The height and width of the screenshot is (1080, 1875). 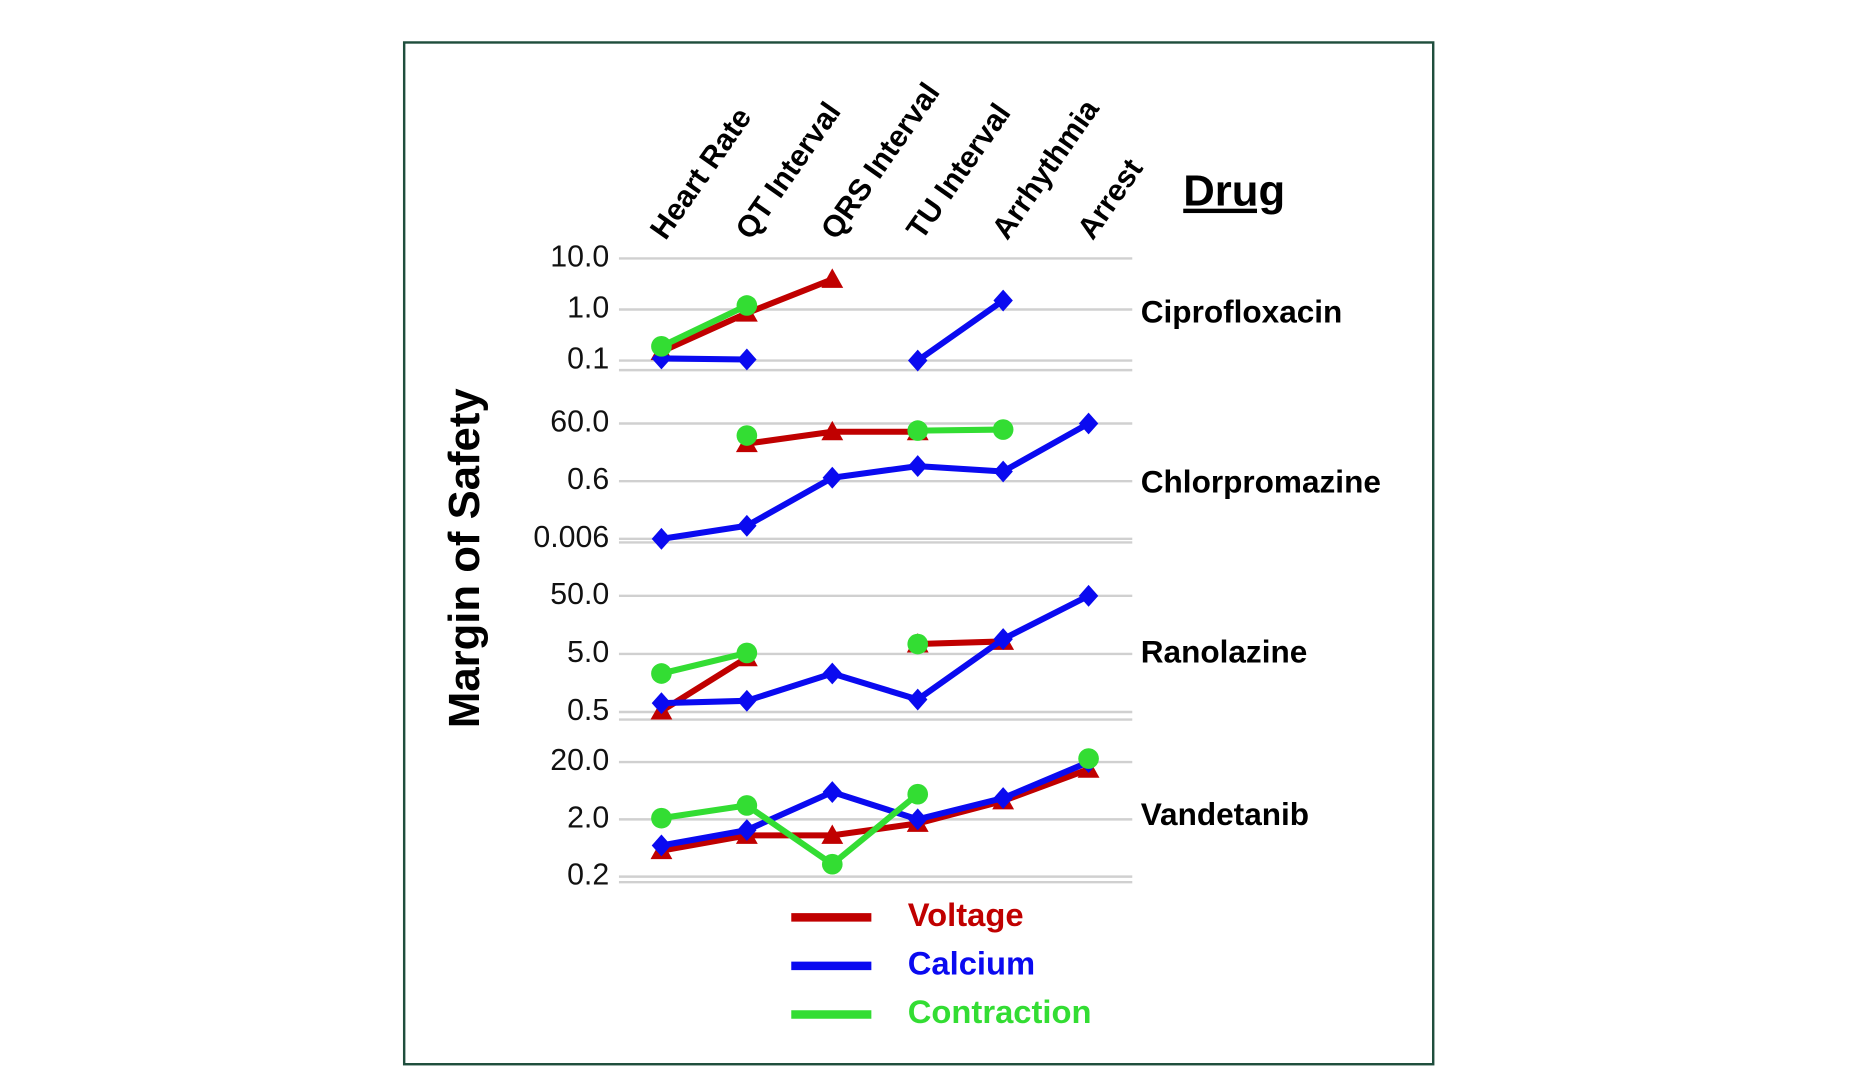 What do you see at coordinates (966, 914) in the screenshot?
I see `legend-label: Voltage` at bounding box center [966, 914].